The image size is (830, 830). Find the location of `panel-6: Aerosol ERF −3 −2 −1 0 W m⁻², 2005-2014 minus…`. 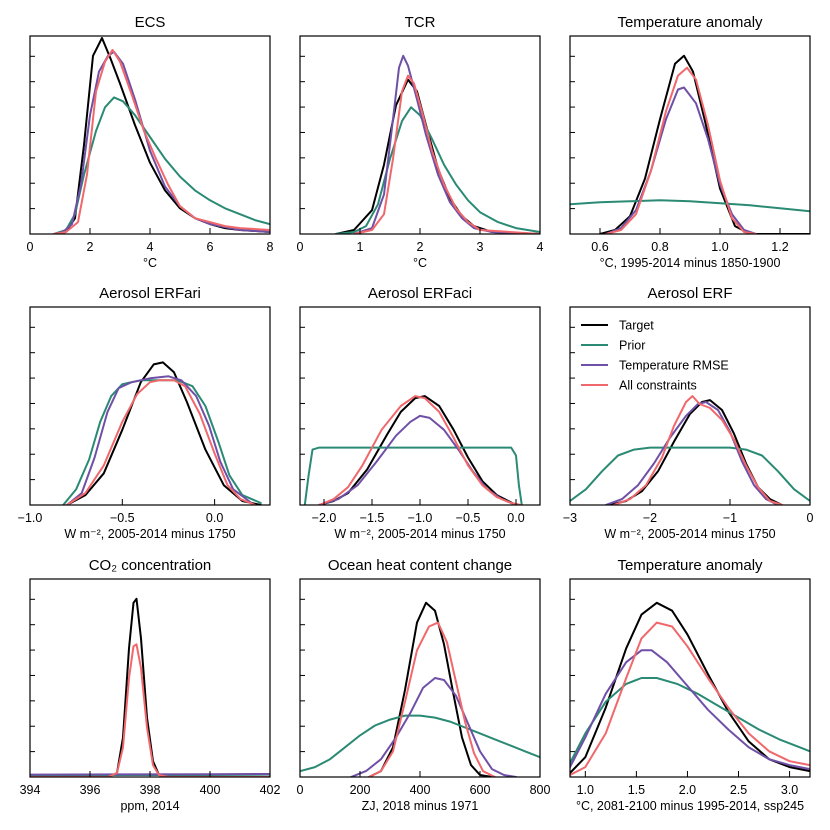

panel-6: Aerosol ERF −3 −2 −1 0 W m⁻², 2005-2014 minus… is located at coordinates (688, 413).